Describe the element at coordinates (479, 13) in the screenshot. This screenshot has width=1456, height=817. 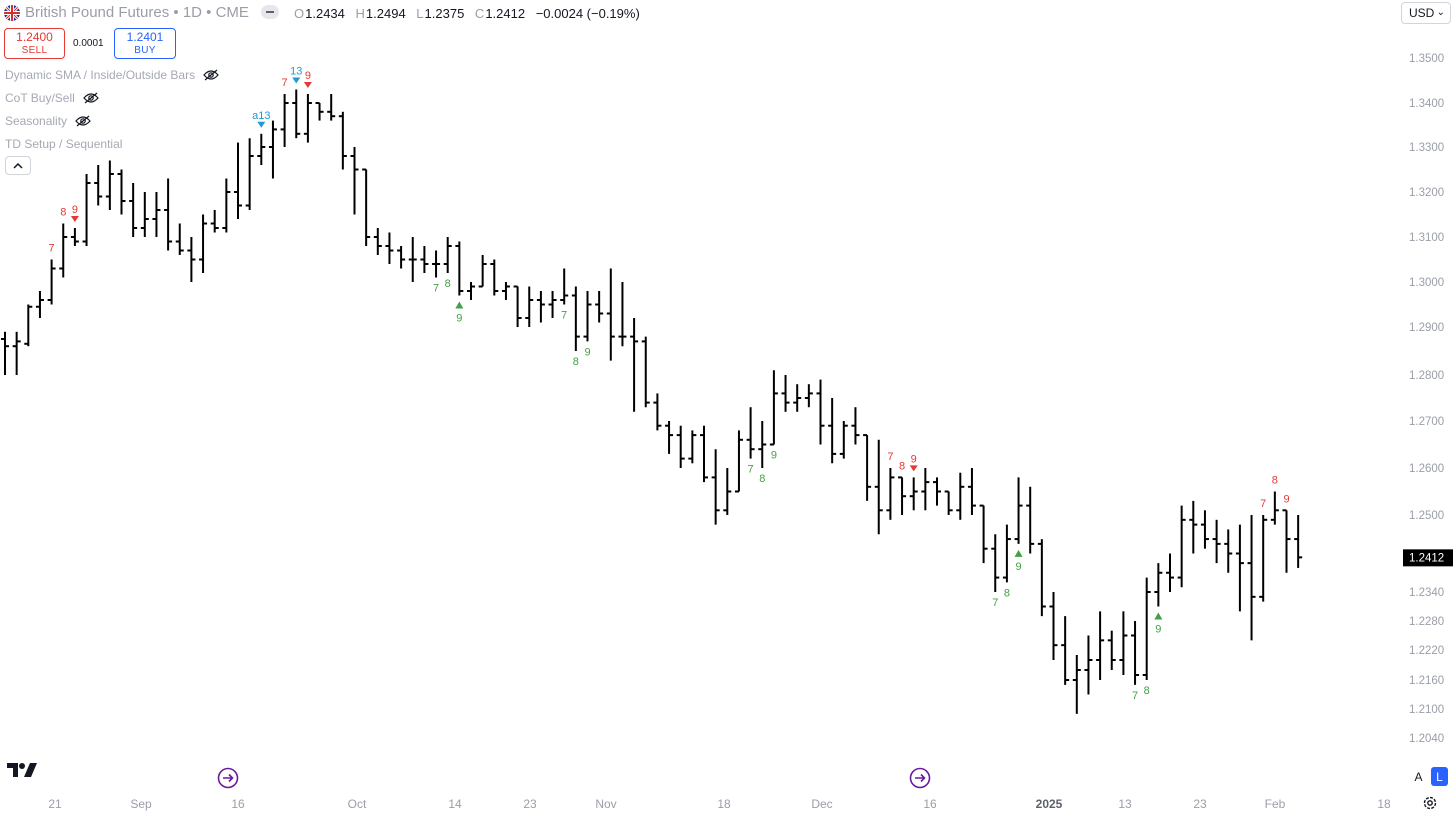
I see `close-key: C` at that location.